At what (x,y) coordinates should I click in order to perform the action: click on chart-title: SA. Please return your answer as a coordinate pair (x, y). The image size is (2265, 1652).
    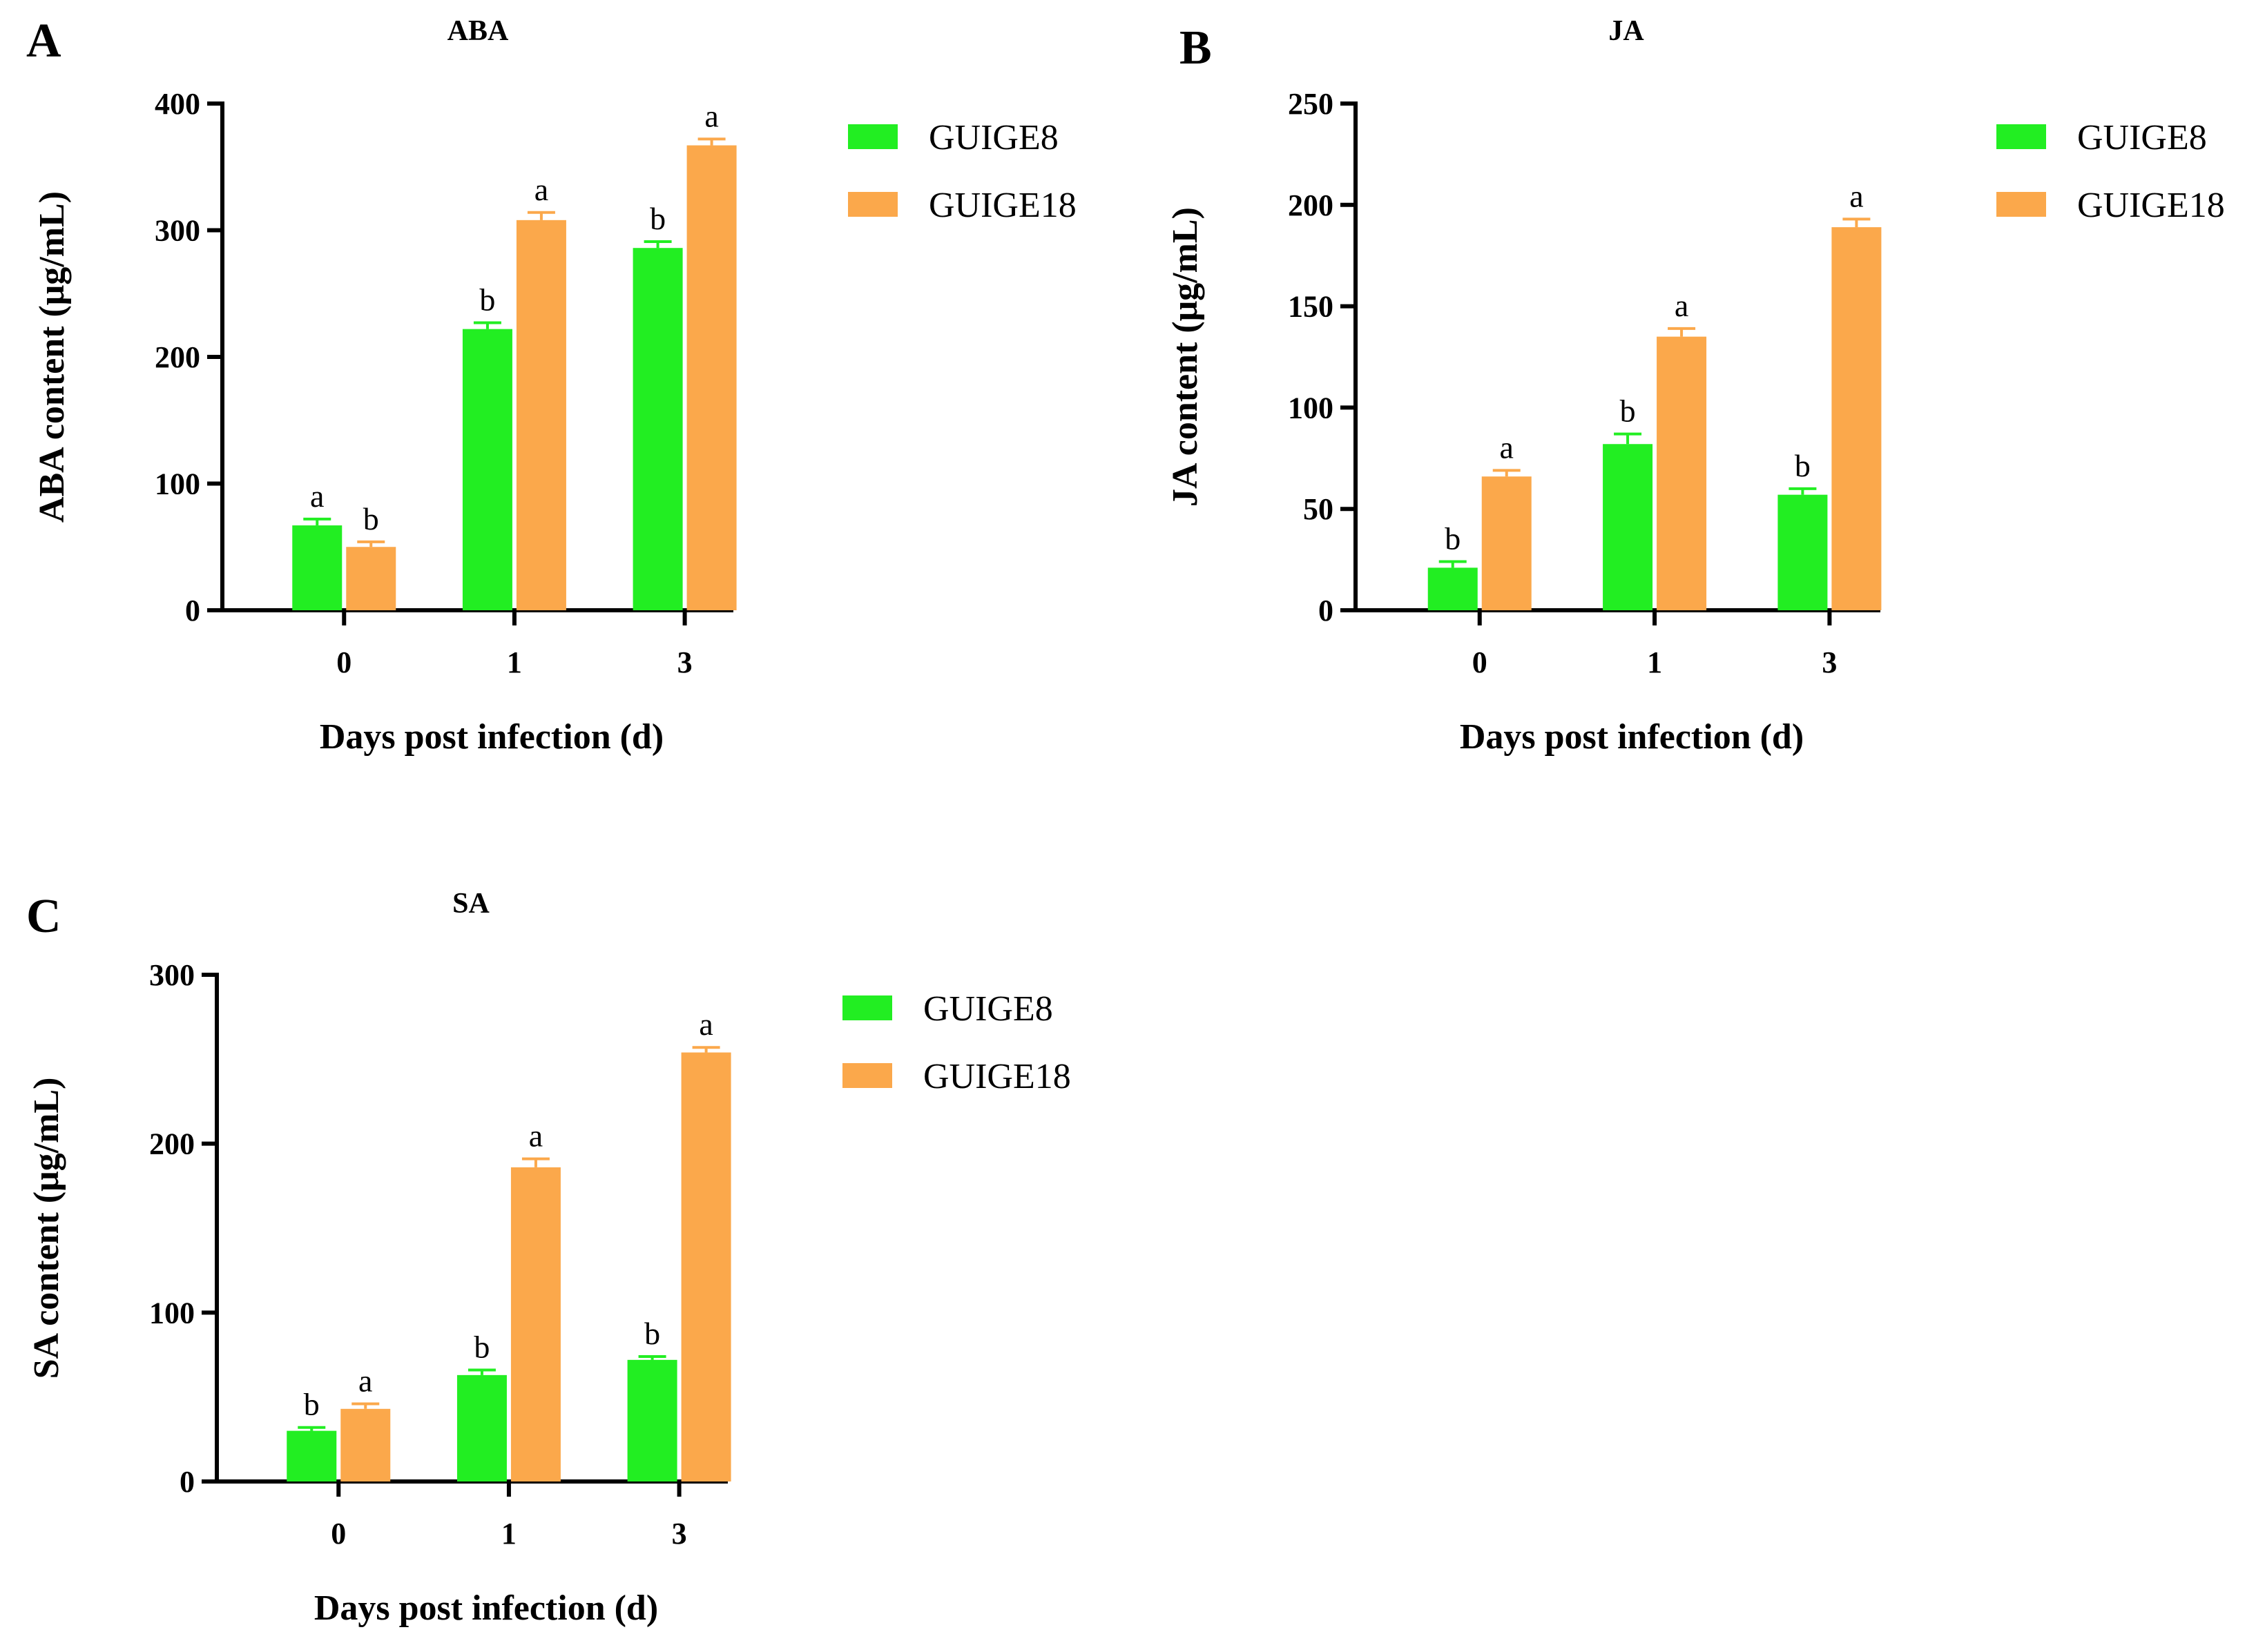
    Looking at the image, I should click on (471, 904).